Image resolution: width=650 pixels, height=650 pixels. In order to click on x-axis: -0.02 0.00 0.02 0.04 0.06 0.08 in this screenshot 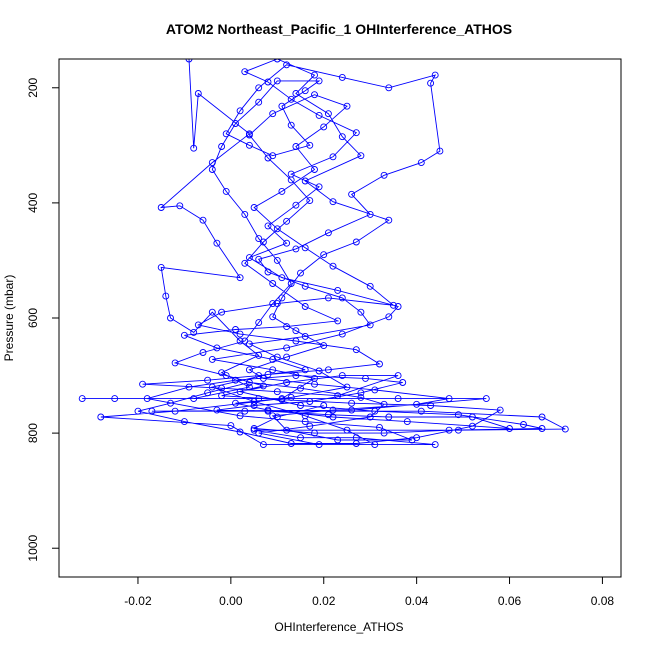, I will do `click(369, 592)`.